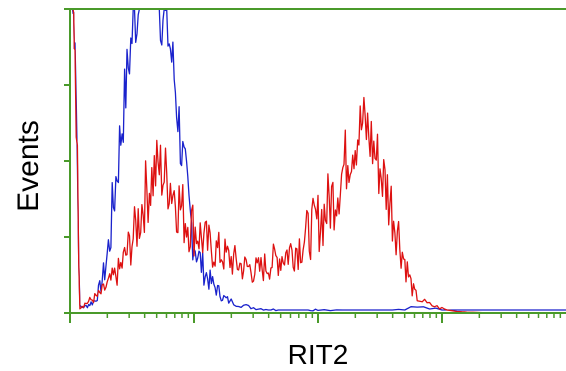  Describe the element at coordinates (315, 318) in the screenshot. I see `x-axis-ticks` at that location.